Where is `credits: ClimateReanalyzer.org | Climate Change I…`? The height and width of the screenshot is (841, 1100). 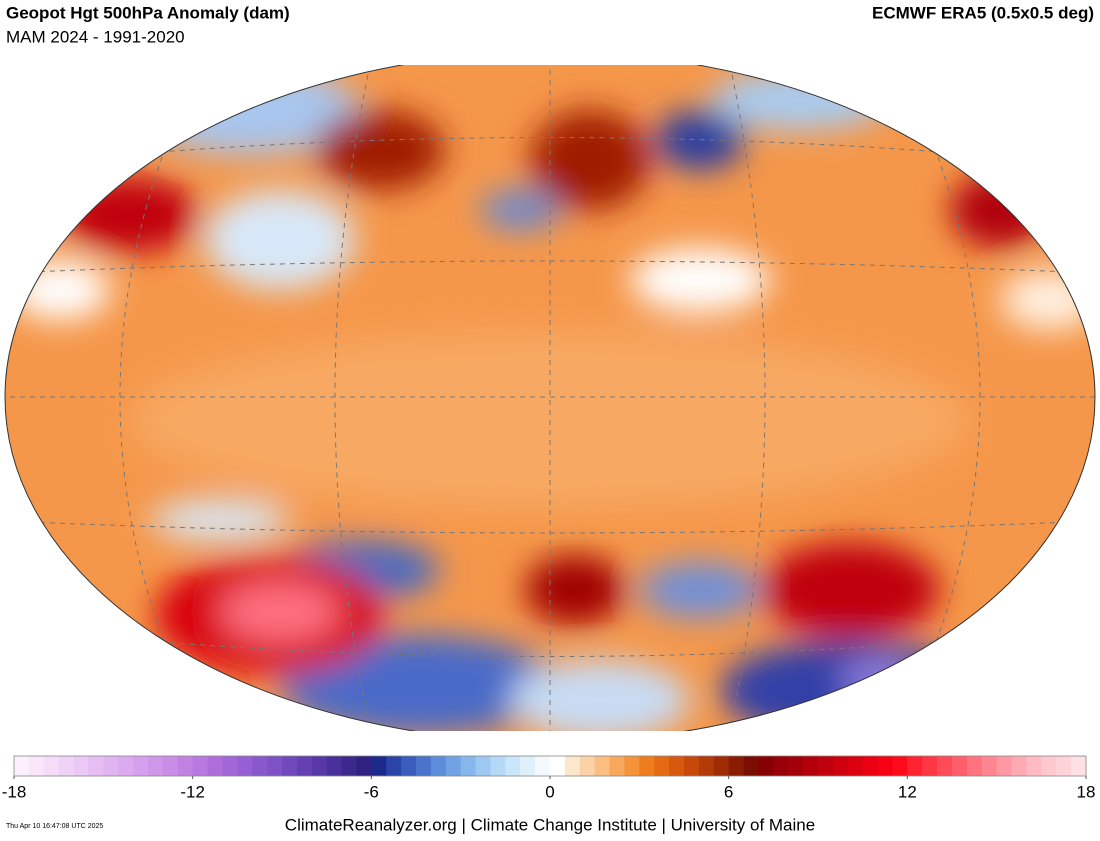
credits: ClimateReanalyzer.org | Climate Change I… is located at coordinates (550, 824).